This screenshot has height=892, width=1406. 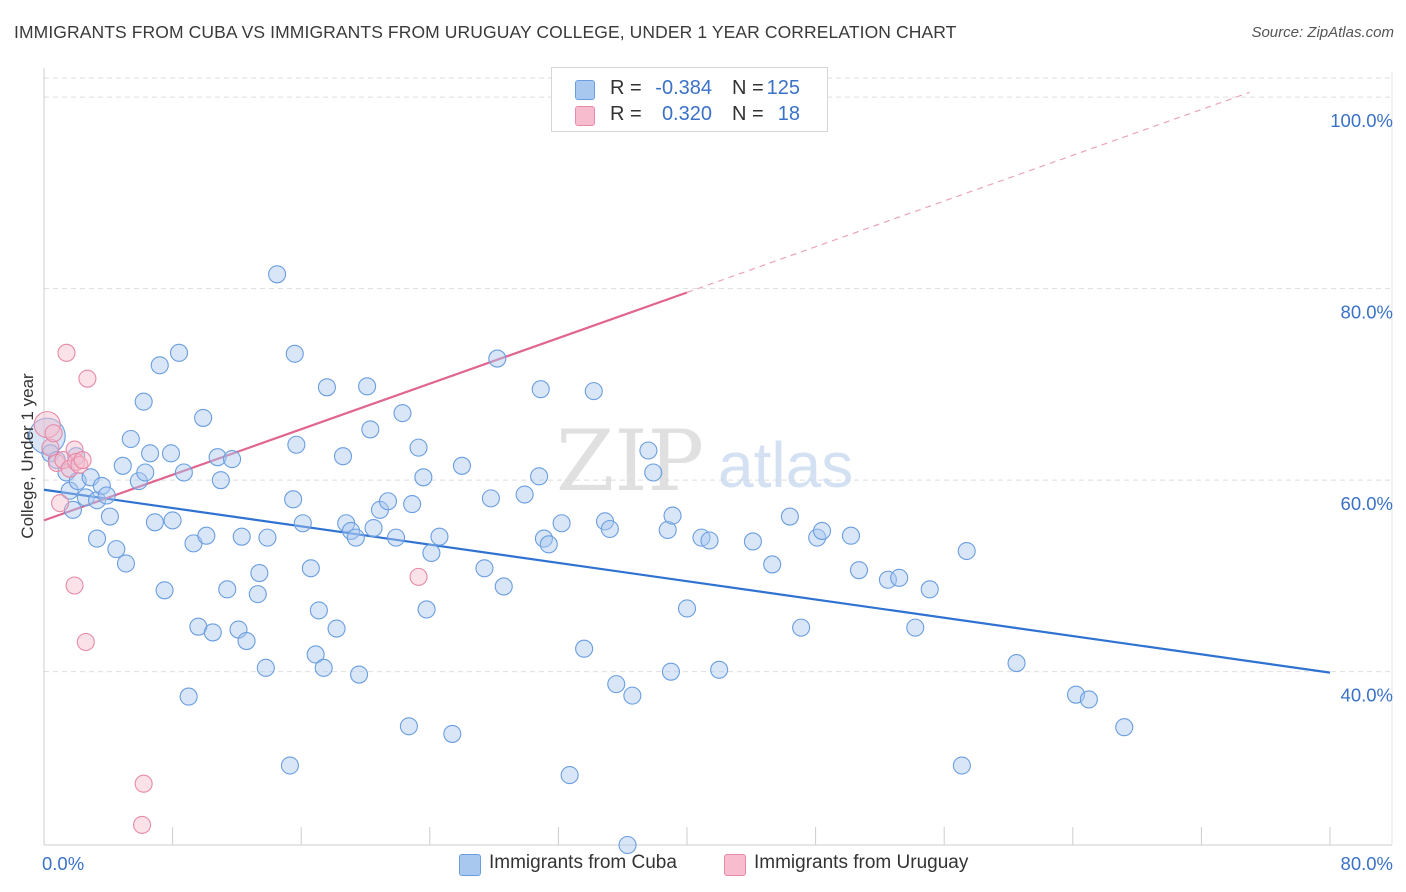 What do you see at coordinates (1361, 120) in the screenshot?
I see `y-tick-label: 100.0%` at bounding box center [1361, 120].